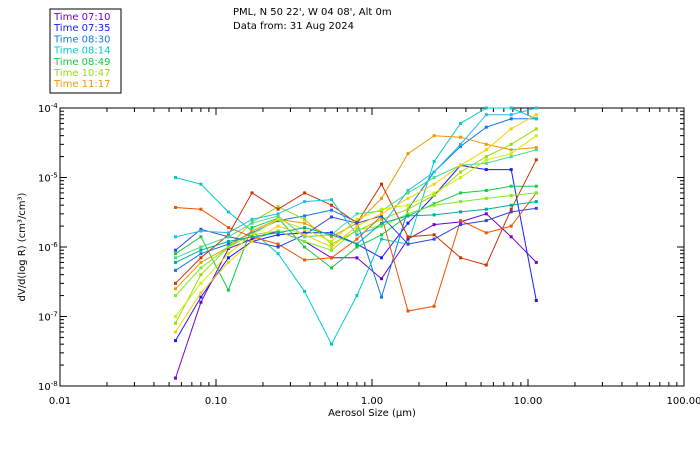 The height and width of the screenshot is (450, 700). What do you see at coordinates (81, 17) in the screenshot?
I see `legend-entry: Time 07:10` at bounding box center [81, 17].